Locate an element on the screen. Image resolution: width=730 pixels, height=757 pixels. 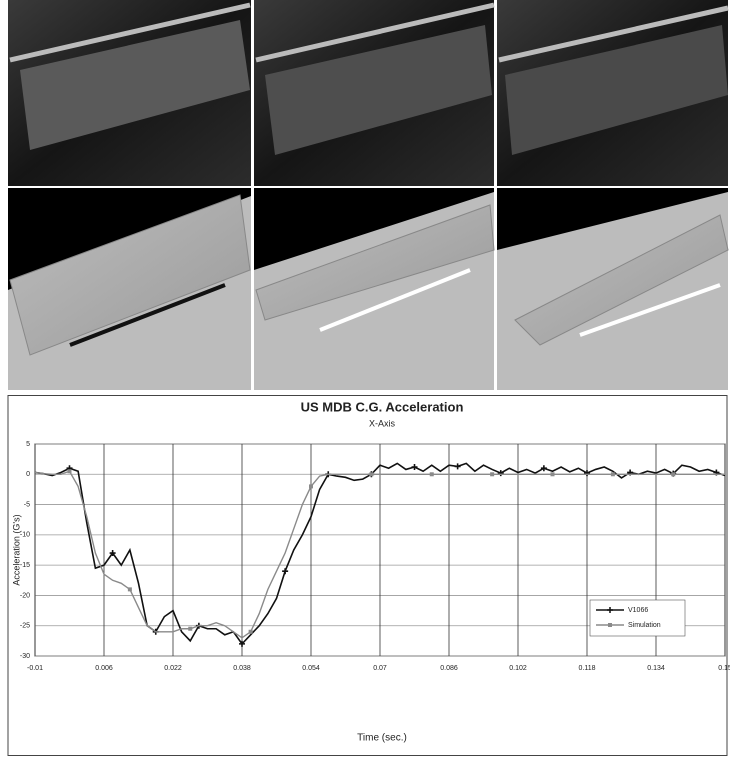
x-tick-label: 0.118 is located at coordinates (587, 668).